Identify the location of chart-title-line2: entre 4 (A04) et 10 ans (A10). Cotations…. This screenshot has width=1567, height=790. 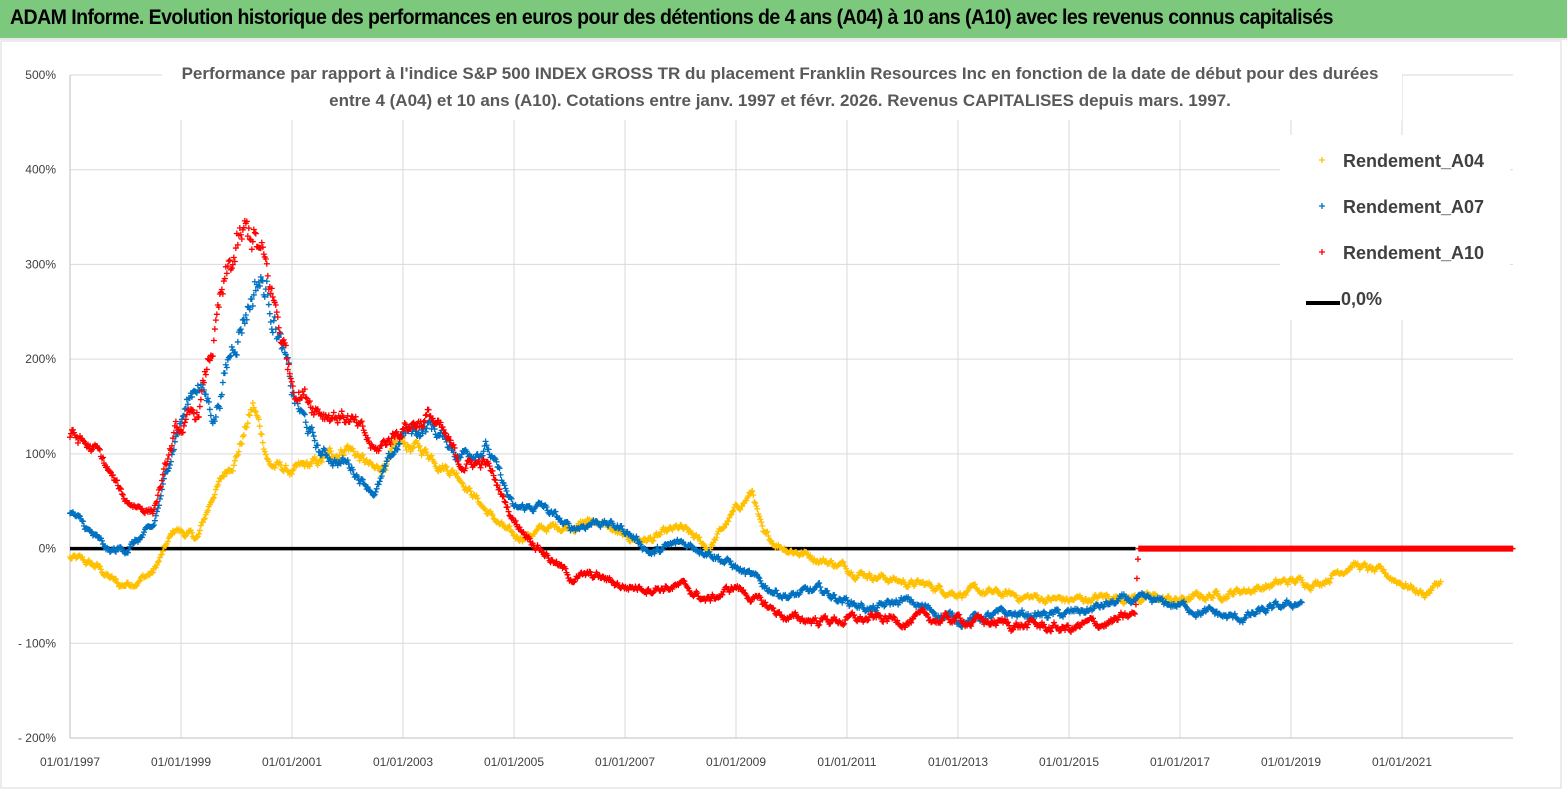
(780, 100).